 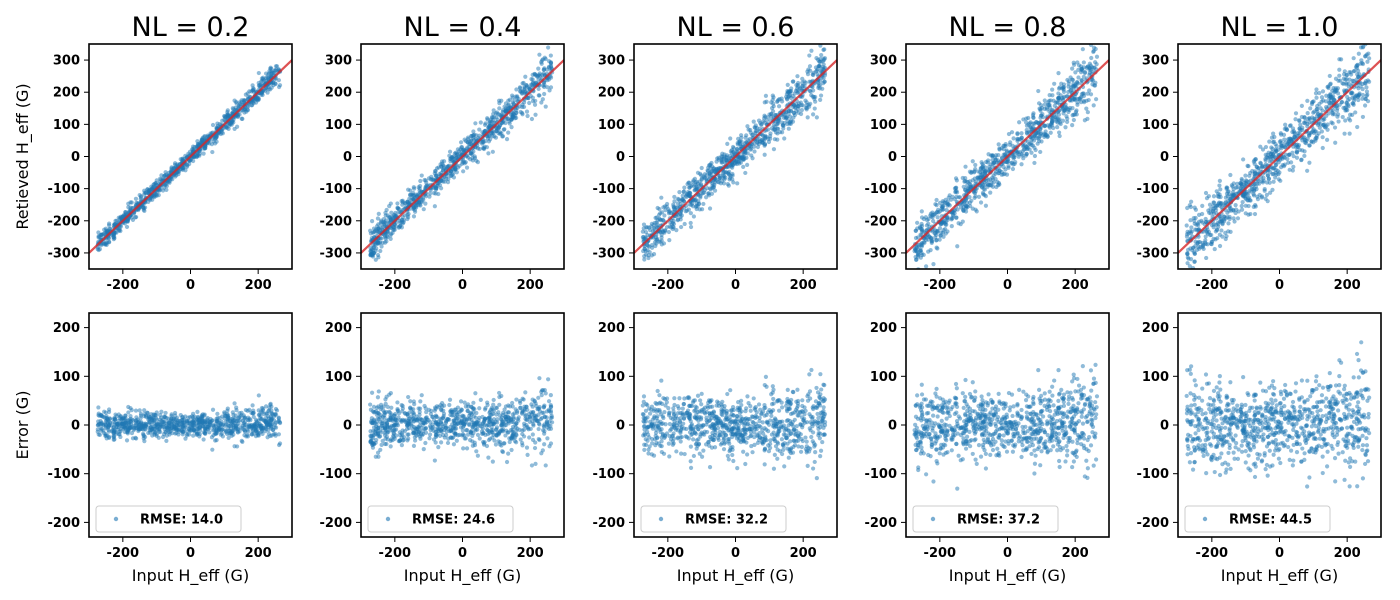 I want to click on identity-line, so click(x=190, y=156).